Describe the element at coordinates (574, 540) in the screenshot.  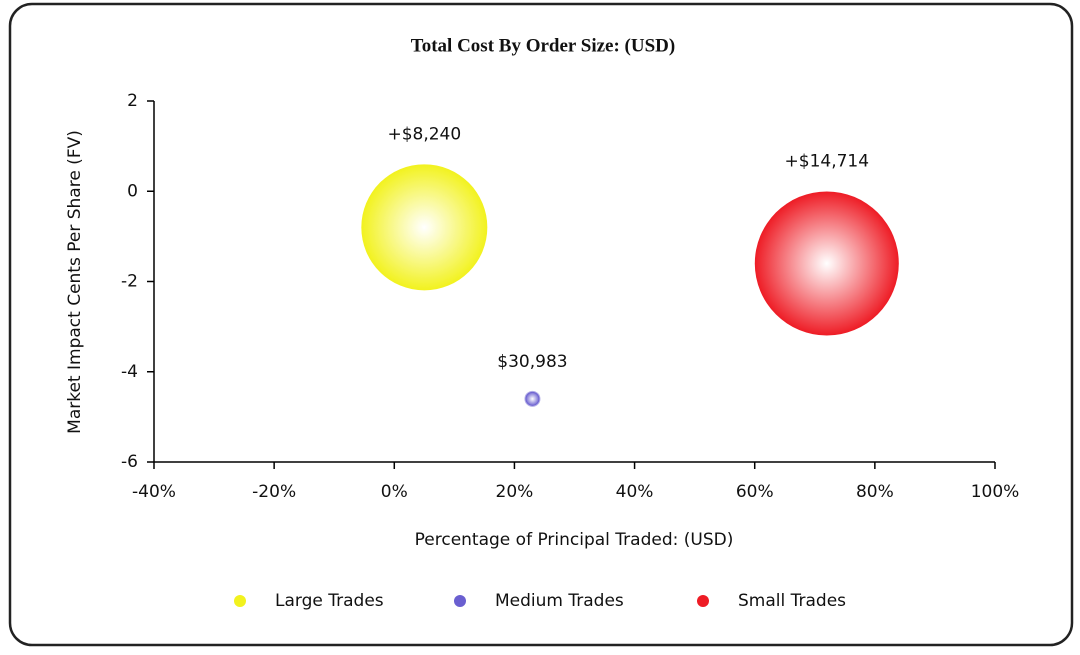
I see `x-axis-label: Percentage of Principal Traded: (USD)` at that location.